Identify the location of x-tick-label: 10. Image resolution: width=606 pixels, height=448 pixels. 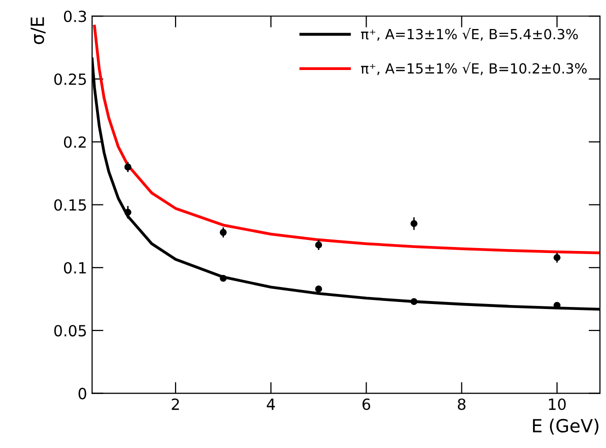
(557, 404).